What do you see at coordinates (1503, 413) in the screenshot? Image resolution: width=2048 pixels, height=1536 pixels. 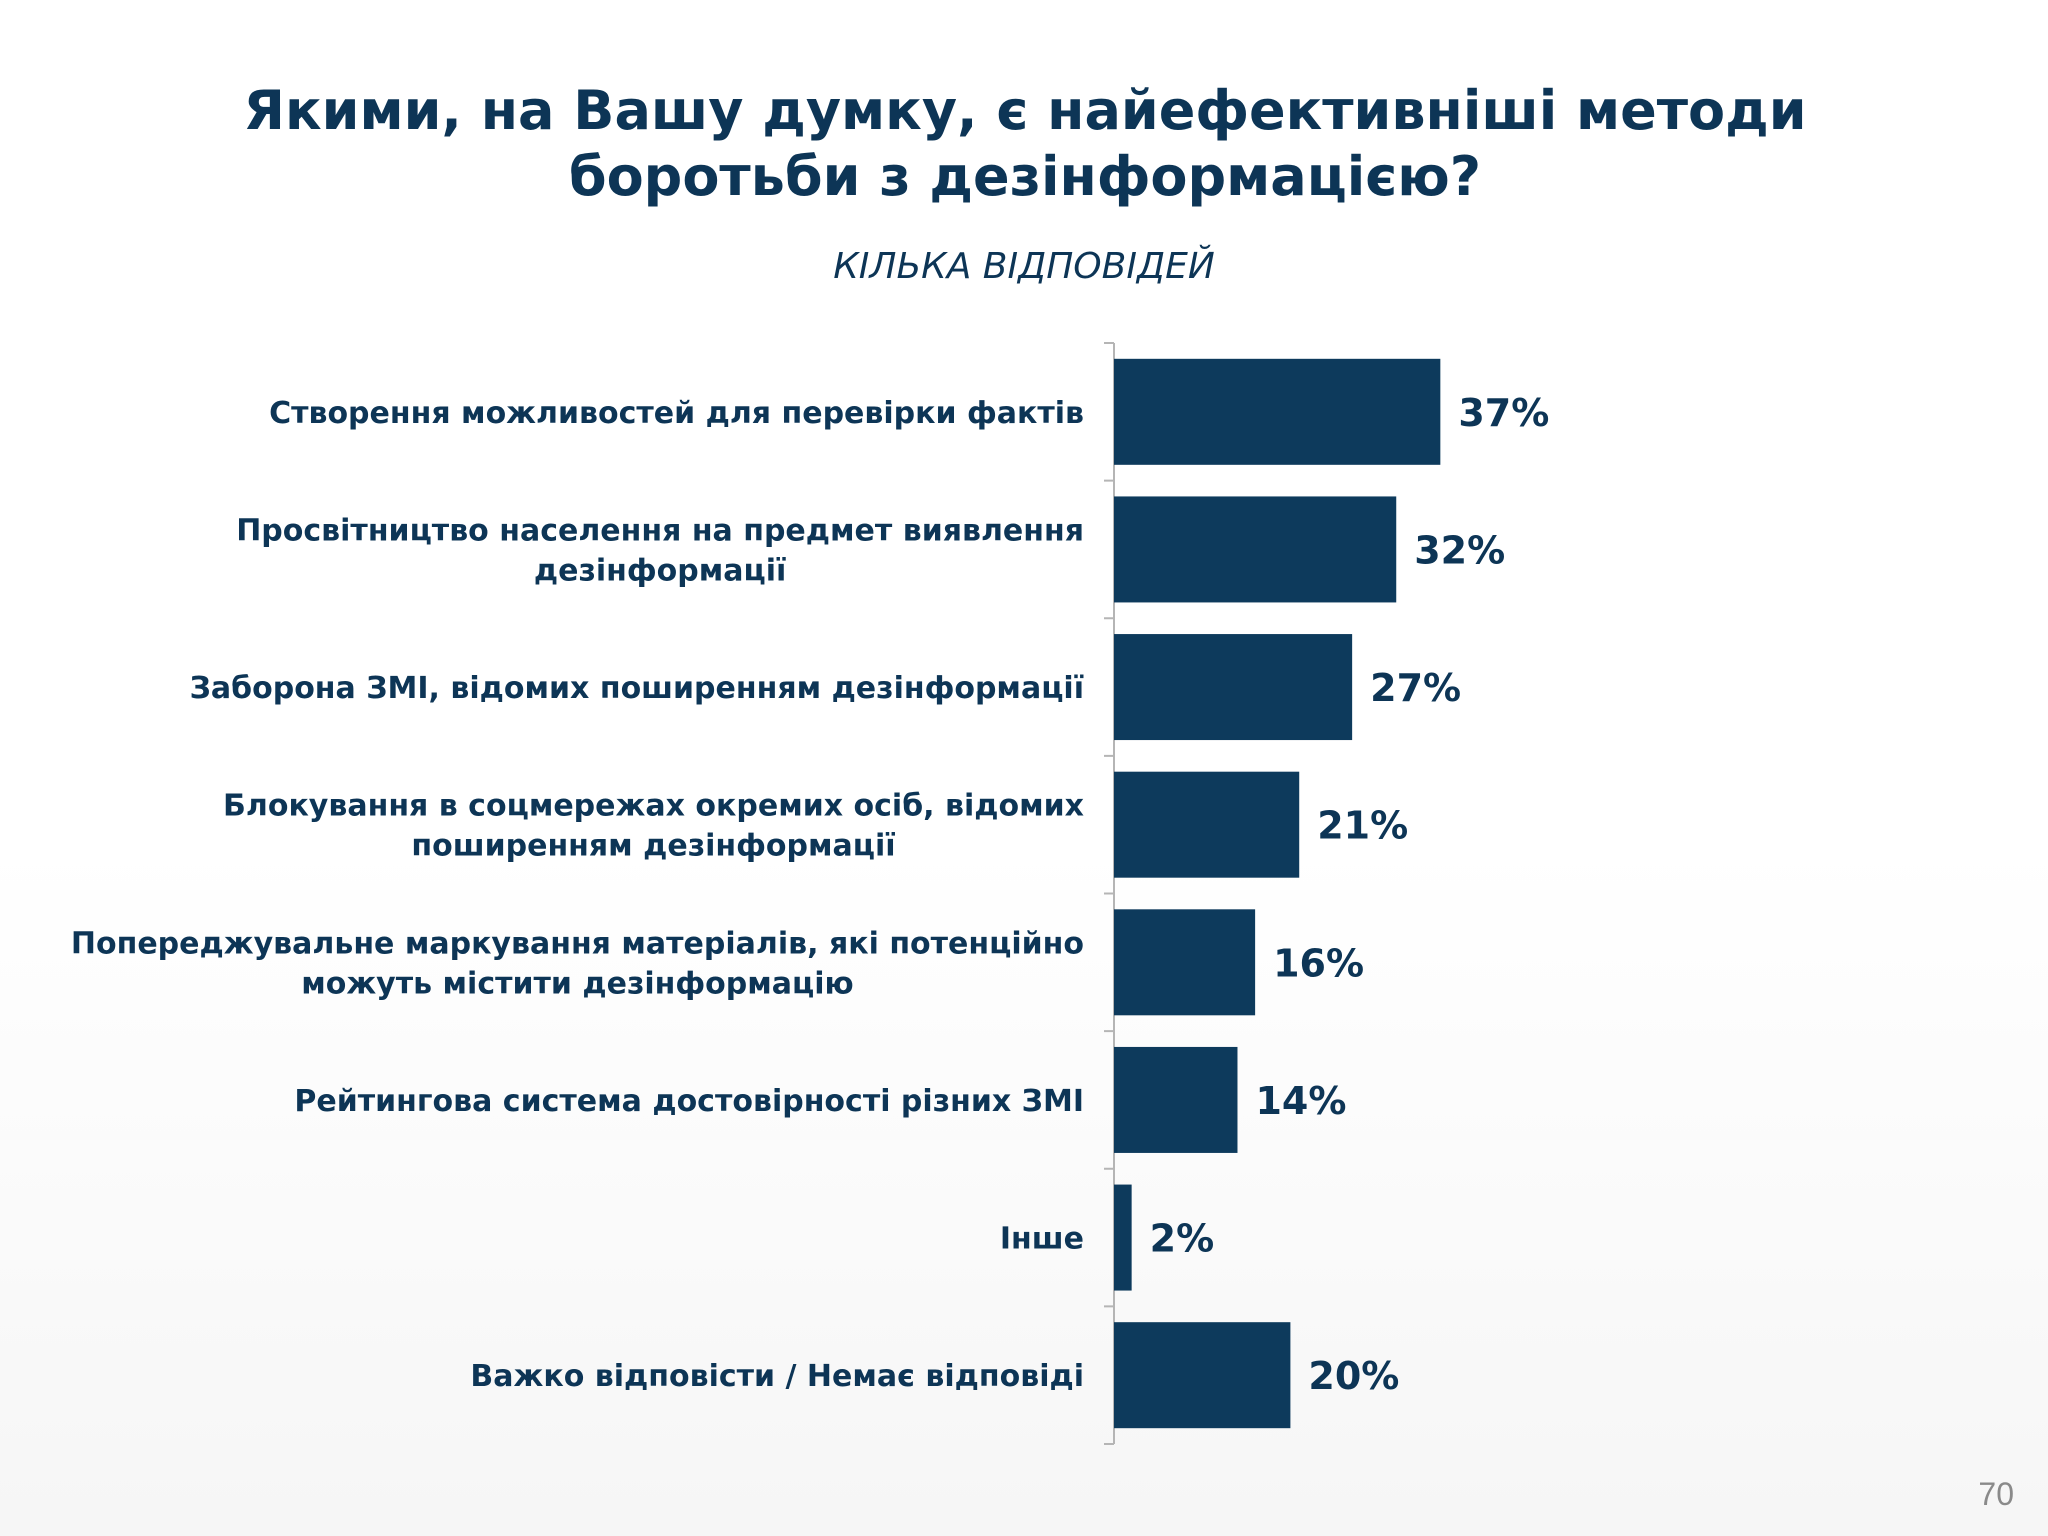 I see `bar-value-label: 37%` at bounding box center [1503, 413].